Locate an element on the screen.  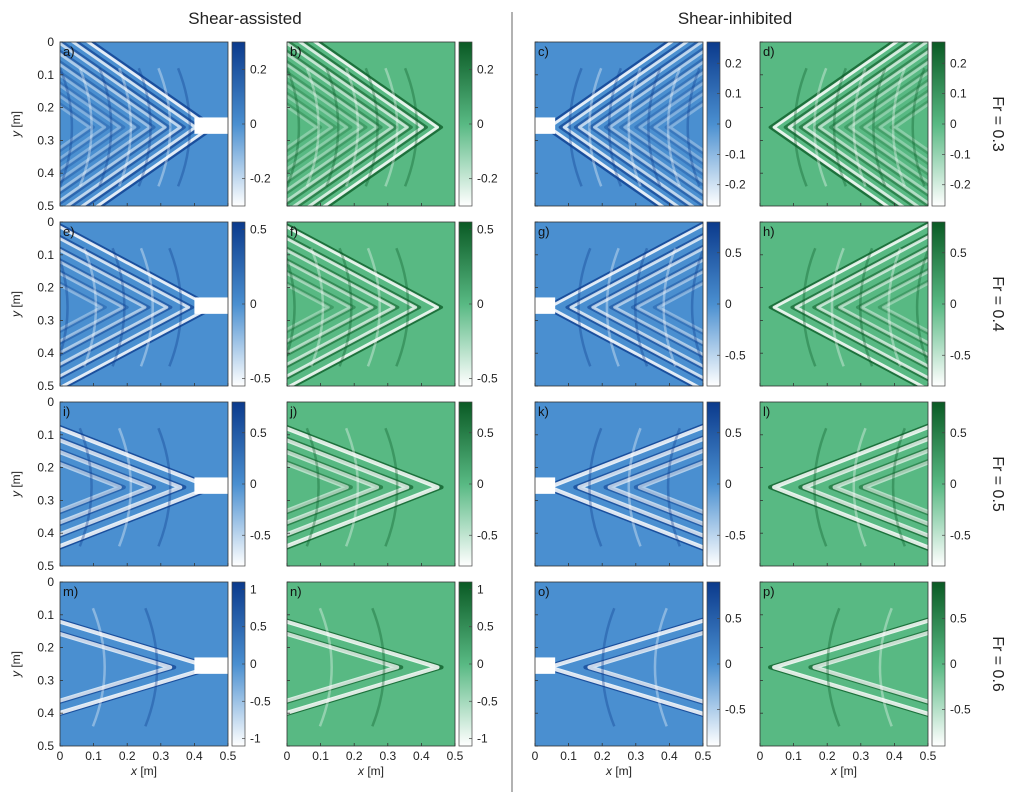
panel-d: d) 0.2 0.1 0 -0.1 -0.2 is located at coordinates (865, 124).